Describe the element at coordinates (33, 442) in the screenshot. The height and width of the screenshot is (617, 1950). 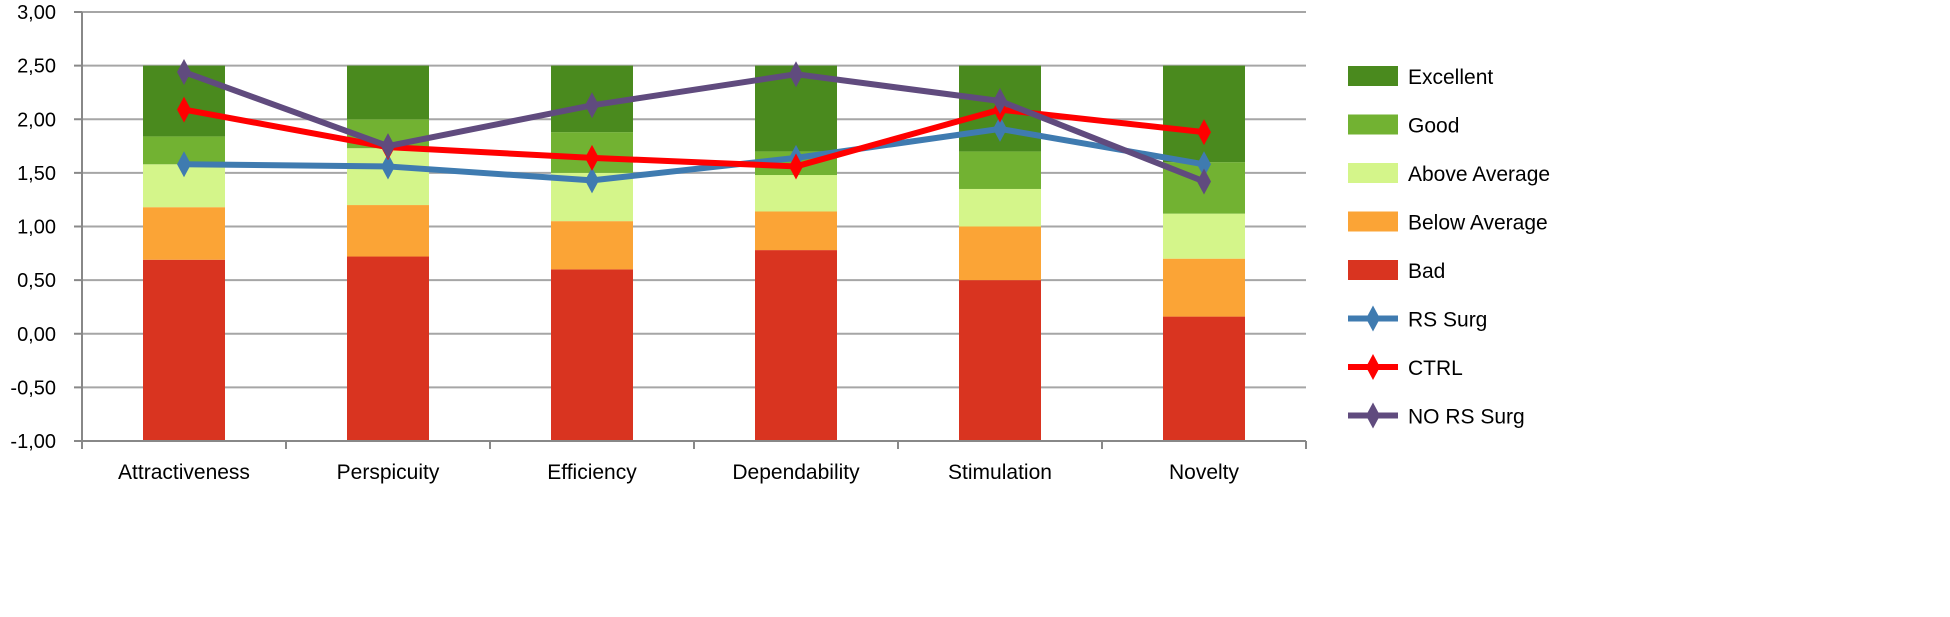
I see `y-tick-label: -1,00` at that location.